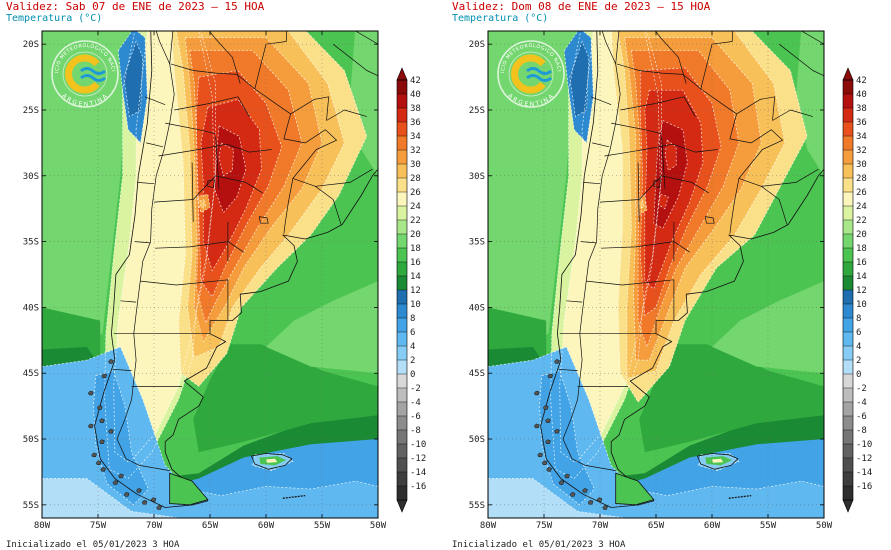 This screenshot has height=550, width=891. I want to click on sun-icon, so click(528, 74).